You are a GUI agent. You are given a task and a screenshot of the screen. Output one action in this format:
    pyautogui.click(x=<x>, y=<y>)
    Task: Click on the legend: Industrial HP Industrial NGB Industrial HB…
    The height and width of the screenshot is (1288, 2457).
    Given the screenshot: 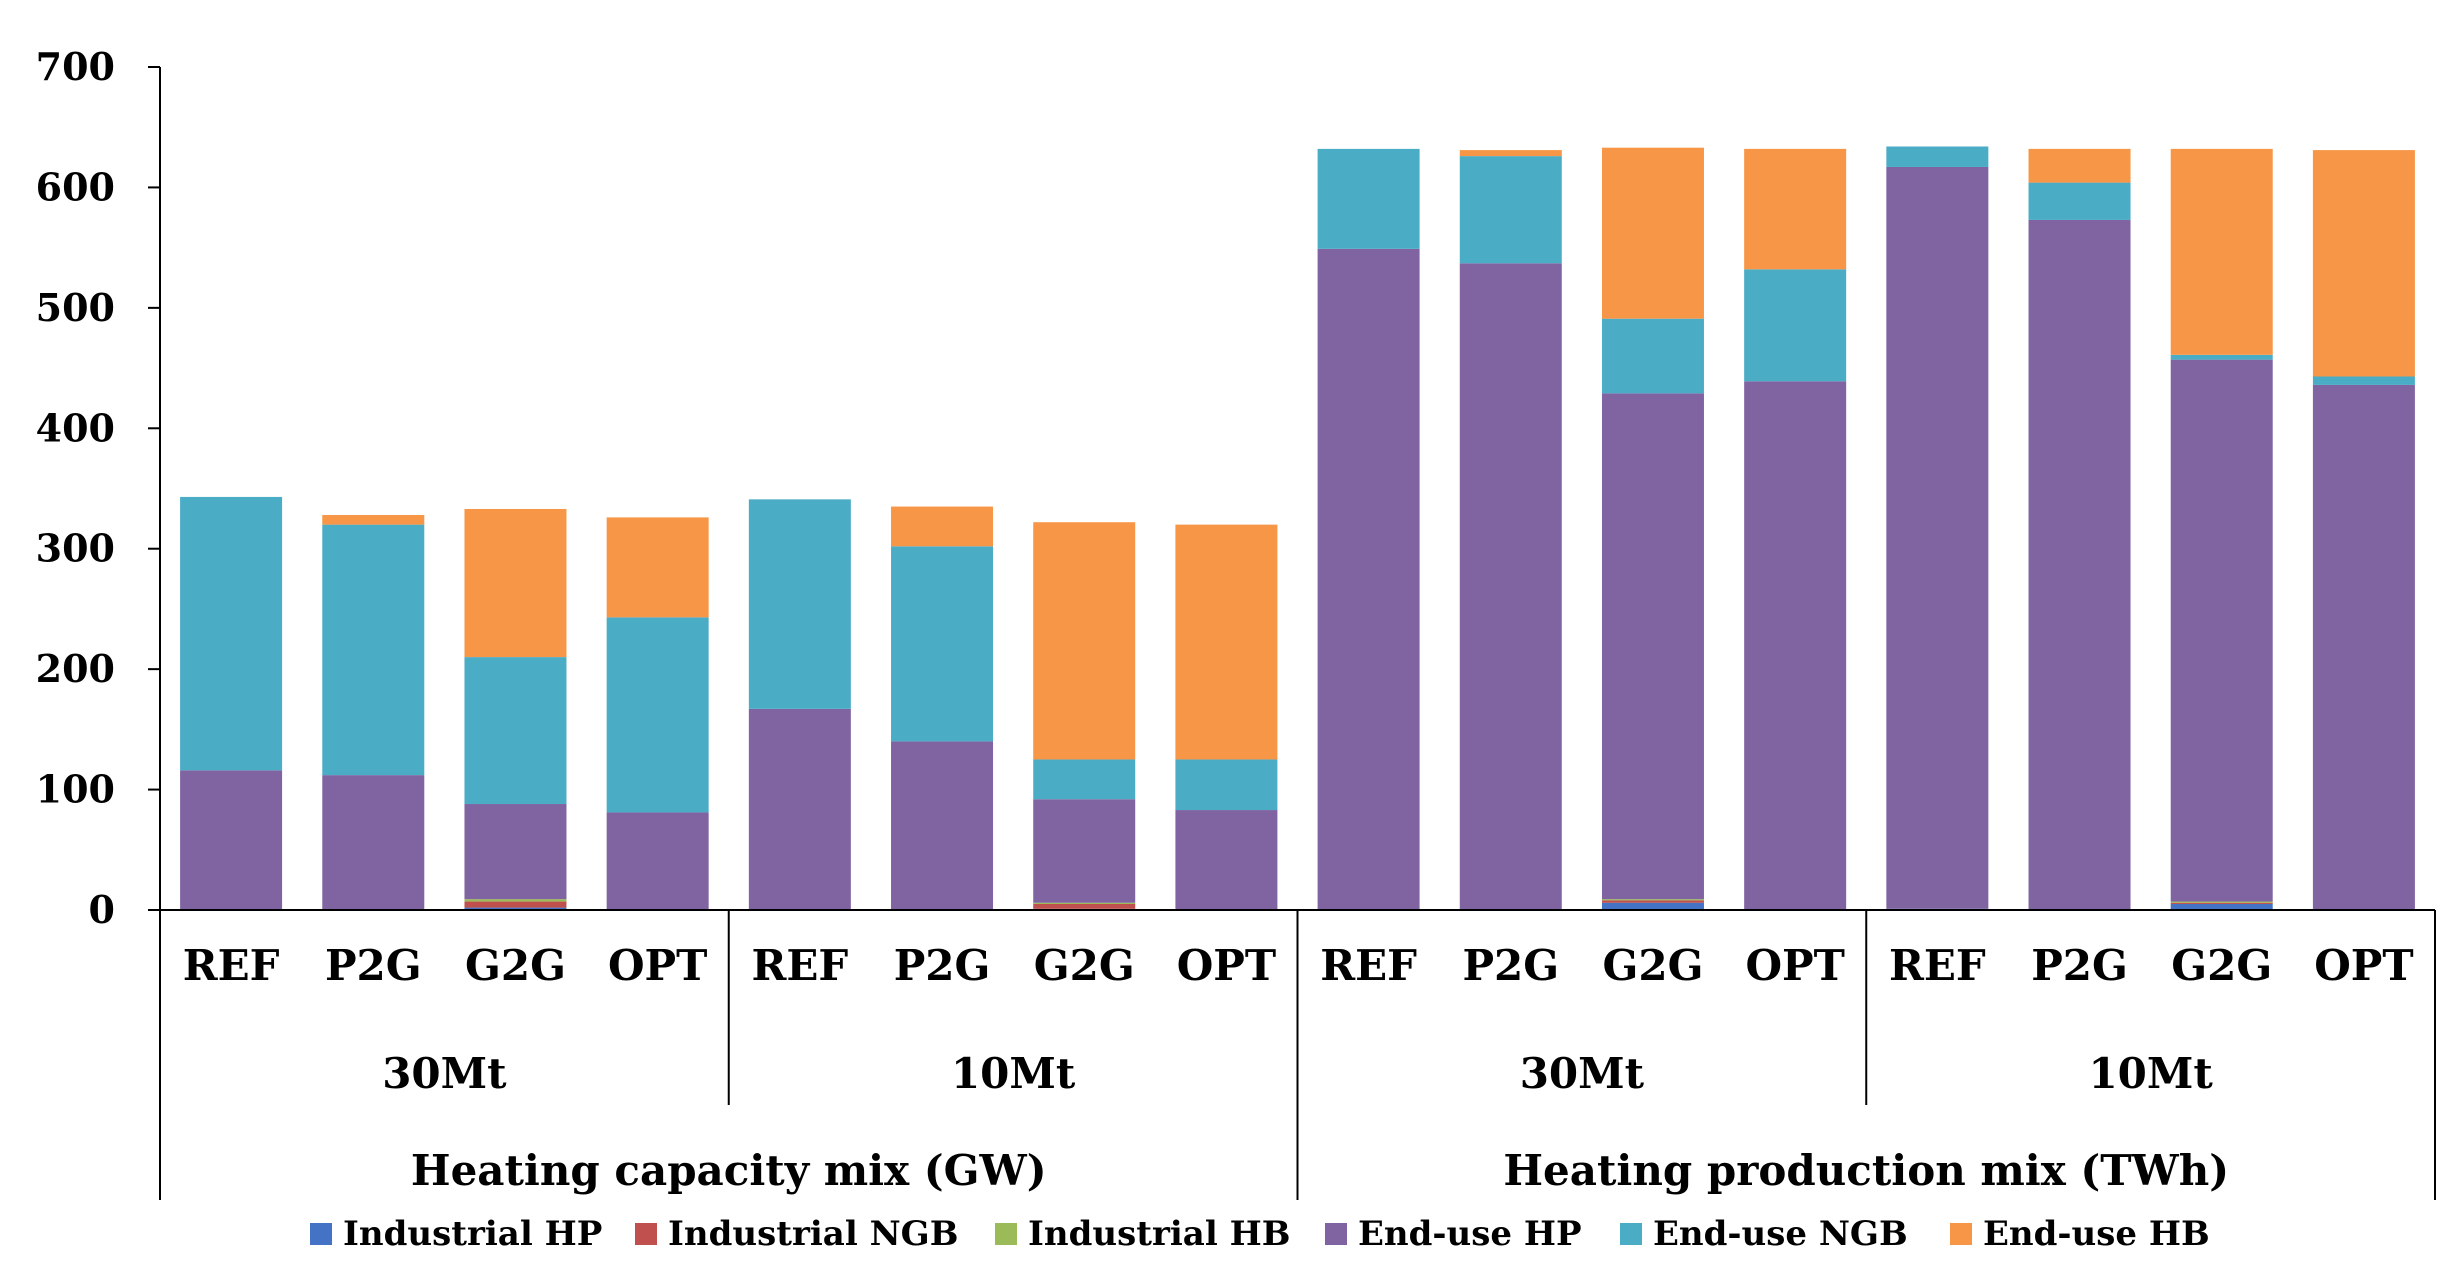 What is the action you would take?
    pyautogui.click(x=1260, y=1234)
    